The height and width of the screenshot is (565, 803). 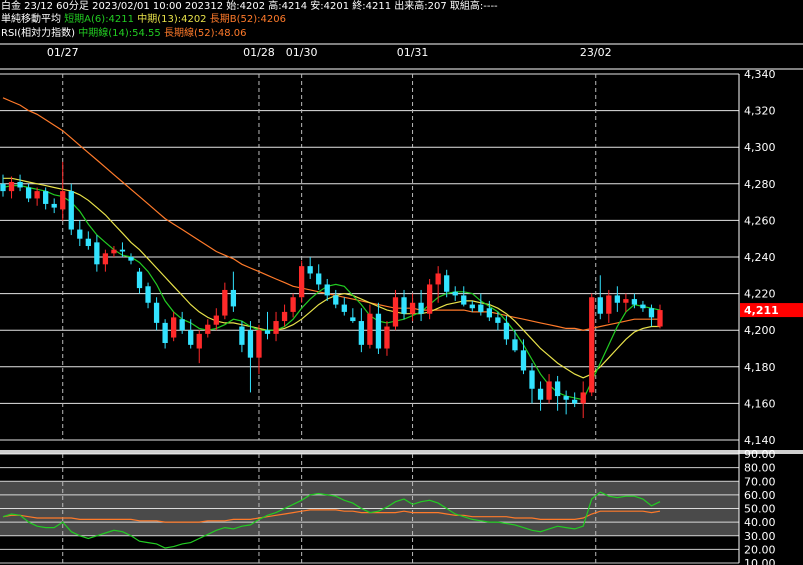 What do you see at coordinates (63, 52) in the screenshot?
I see `date-tick-label: 01/27` at bounding box center [63, 52].